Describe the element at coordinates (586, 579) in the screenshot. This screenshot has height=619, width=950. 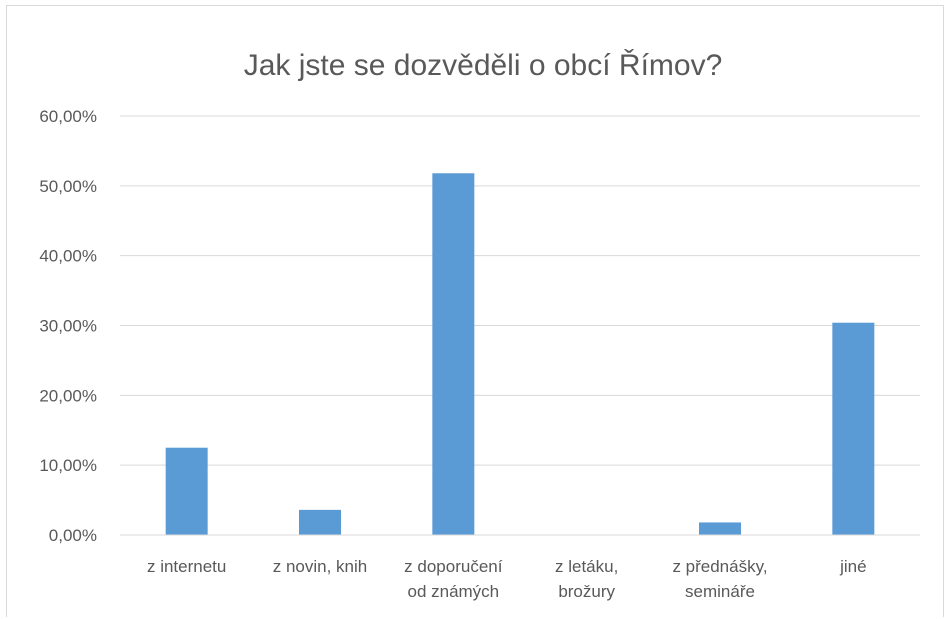
I see `x-tick-label: z letáku, brožury` at that location.